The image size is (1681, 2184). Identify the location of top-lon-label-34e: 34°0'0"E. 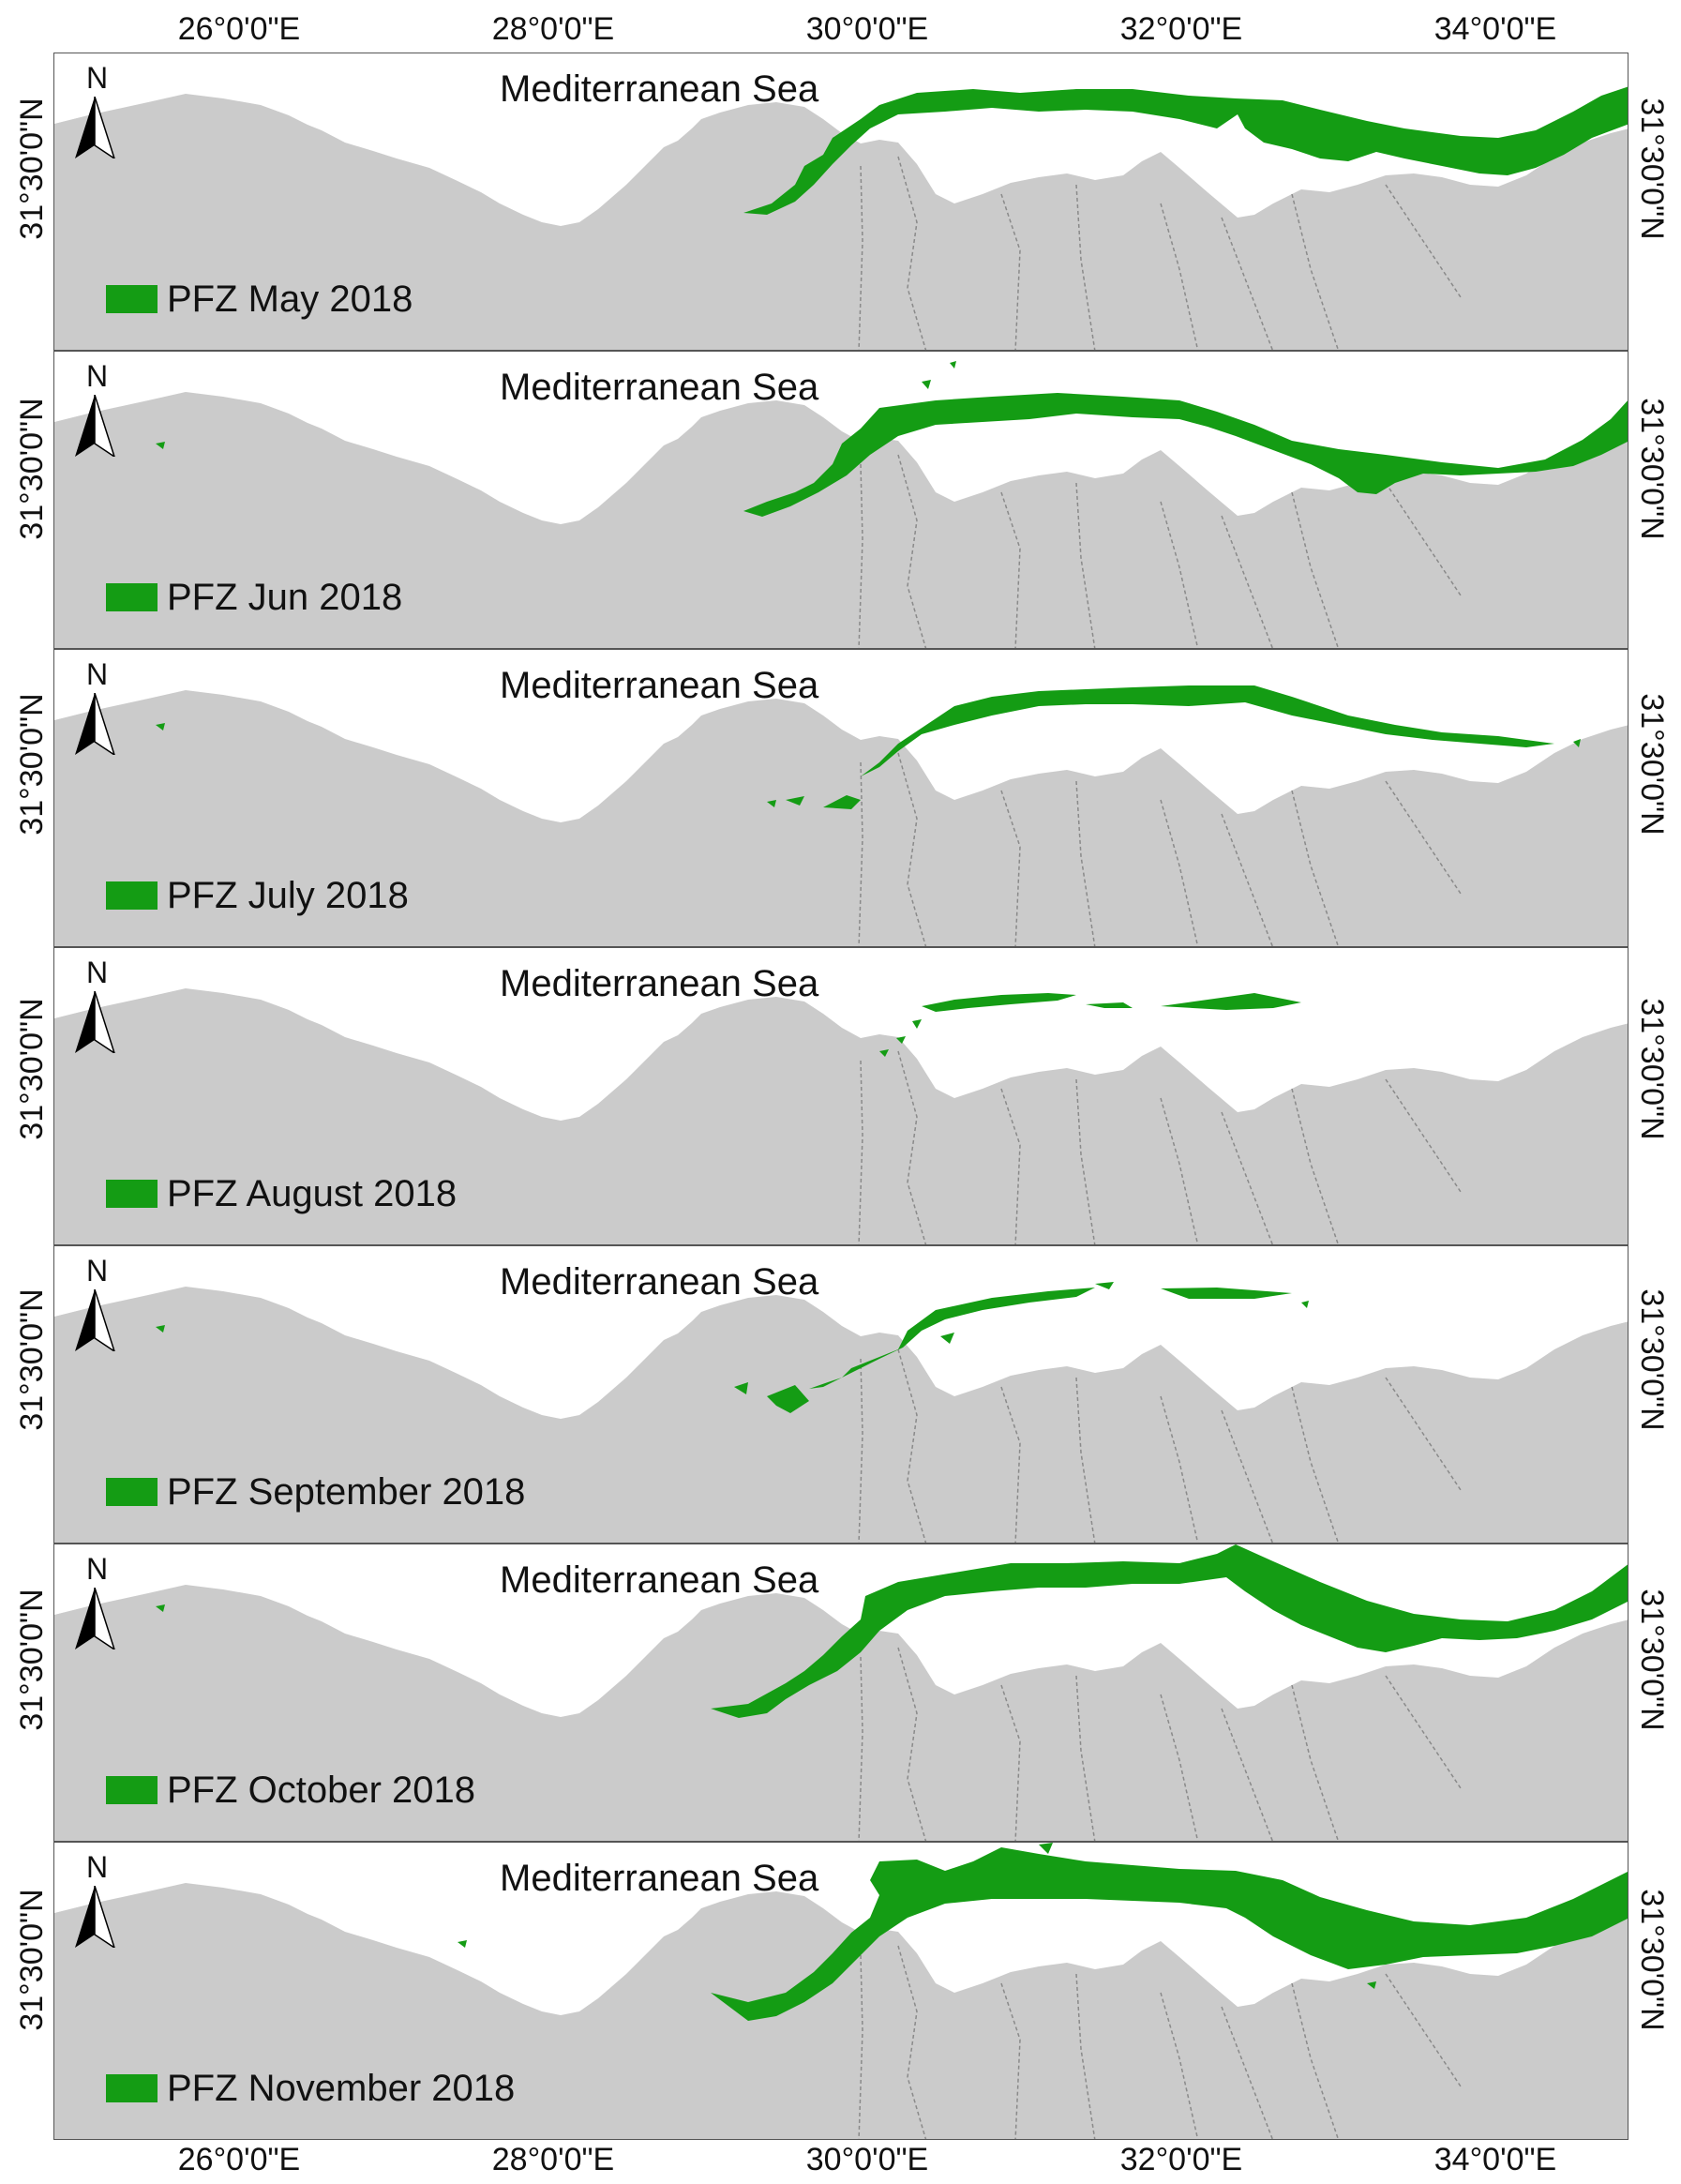
(1495, 29).